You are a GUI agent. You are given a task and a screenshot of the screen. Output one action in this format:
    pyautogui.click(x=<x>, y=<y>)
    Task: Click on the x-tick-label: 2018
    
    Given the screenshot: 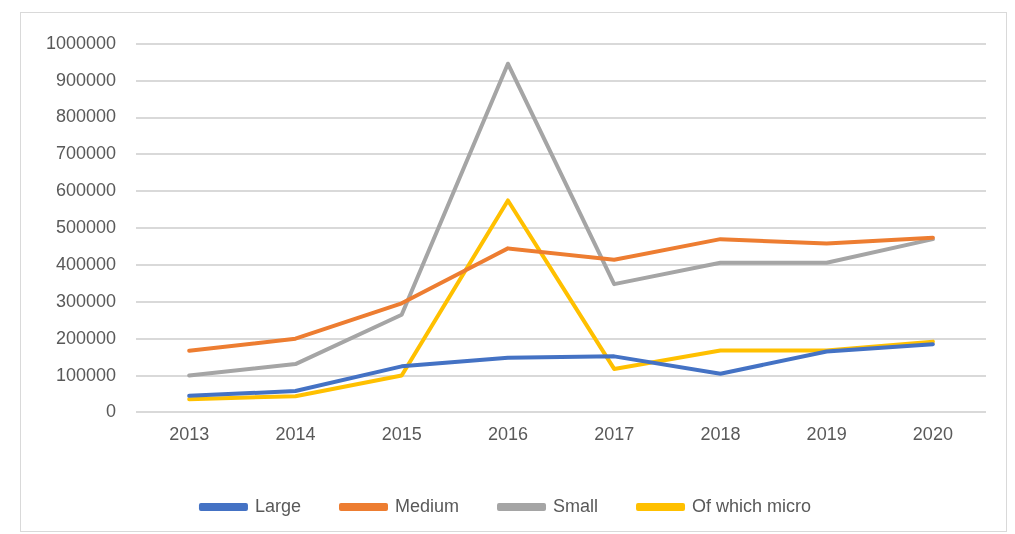 What is the action you would take?
    pyautogui.click(x=720, y=434)
    